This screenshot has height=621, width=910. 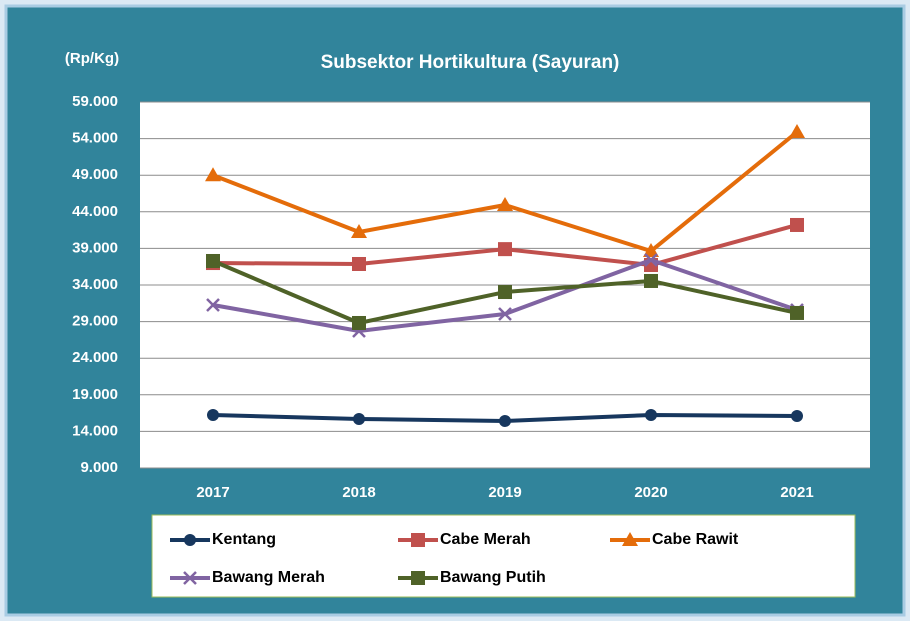 What do you see at coordinates (503, 556) in the screenshot?
I see `legend-box` at bounding box center [503, 556].